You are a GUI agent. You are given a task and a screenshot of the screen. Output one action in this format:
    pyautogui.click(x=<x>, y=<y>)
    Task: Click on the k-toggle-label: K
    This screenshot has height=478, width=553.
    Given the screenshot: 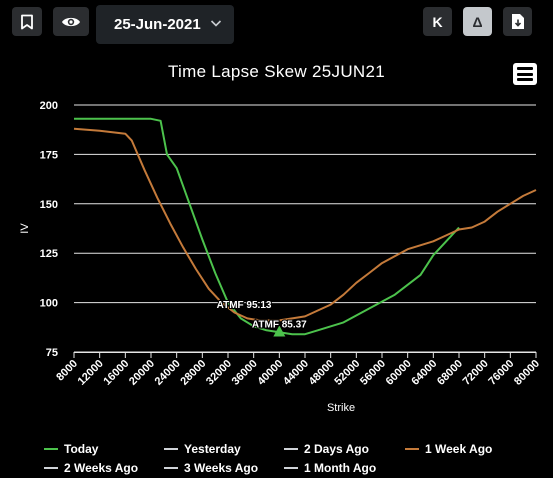 What is the action you would take?
    pyautogui.click(x=437, y=21)
    